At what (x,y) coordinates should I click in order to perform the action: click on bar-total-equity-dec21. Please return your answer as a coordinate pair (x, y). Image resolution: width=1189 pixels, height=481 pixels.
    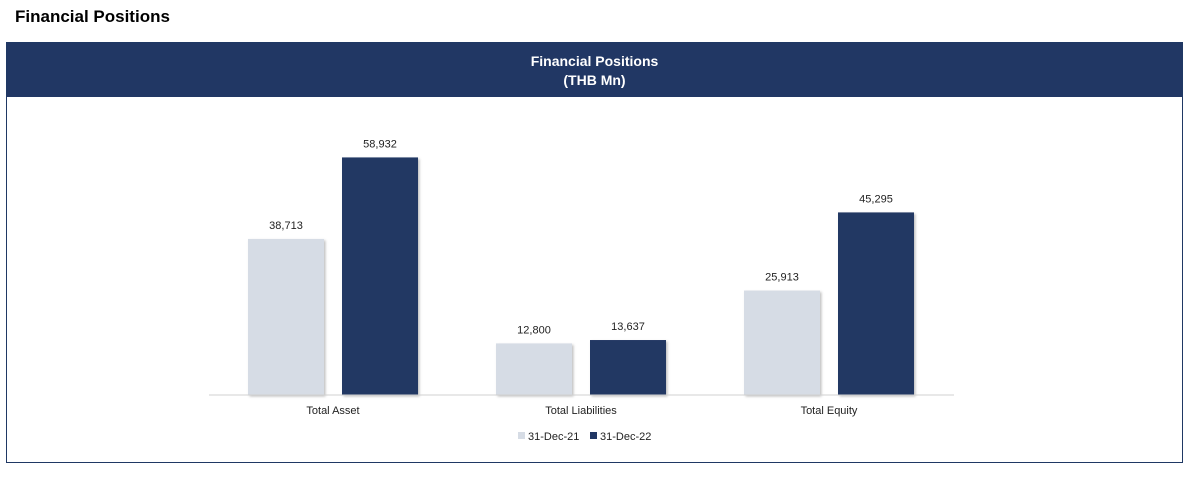
    Looking at the image, I should click on (782, 342).